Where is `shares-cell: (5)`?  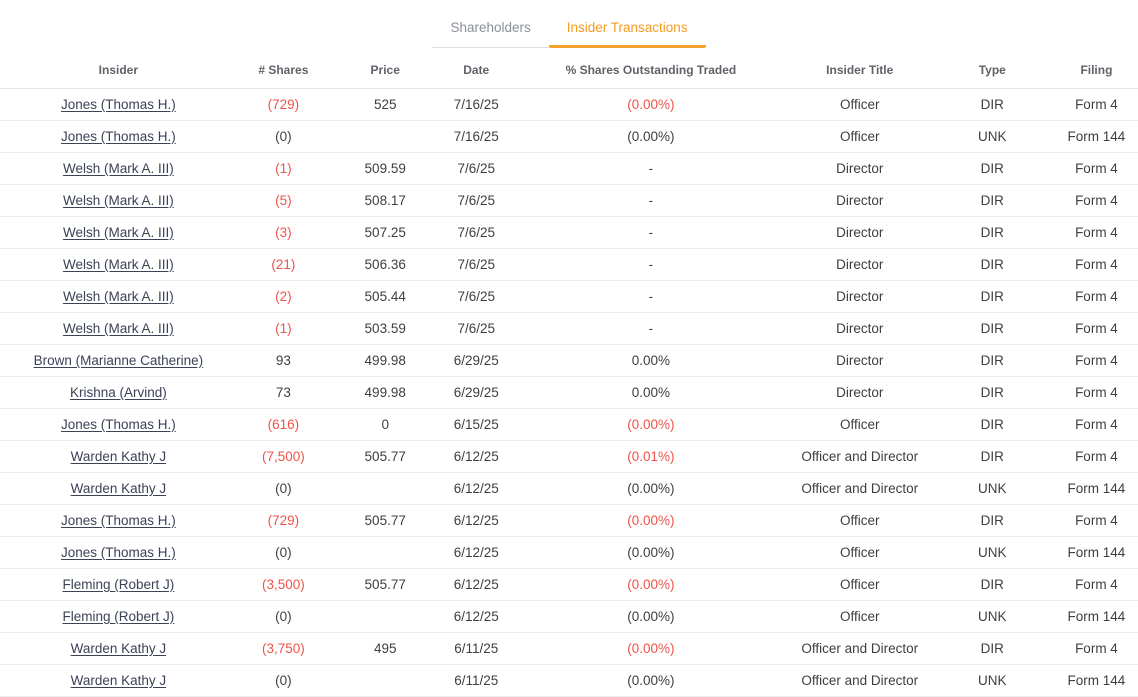
shares-cell: (5) is located at coordinates (283, 200).